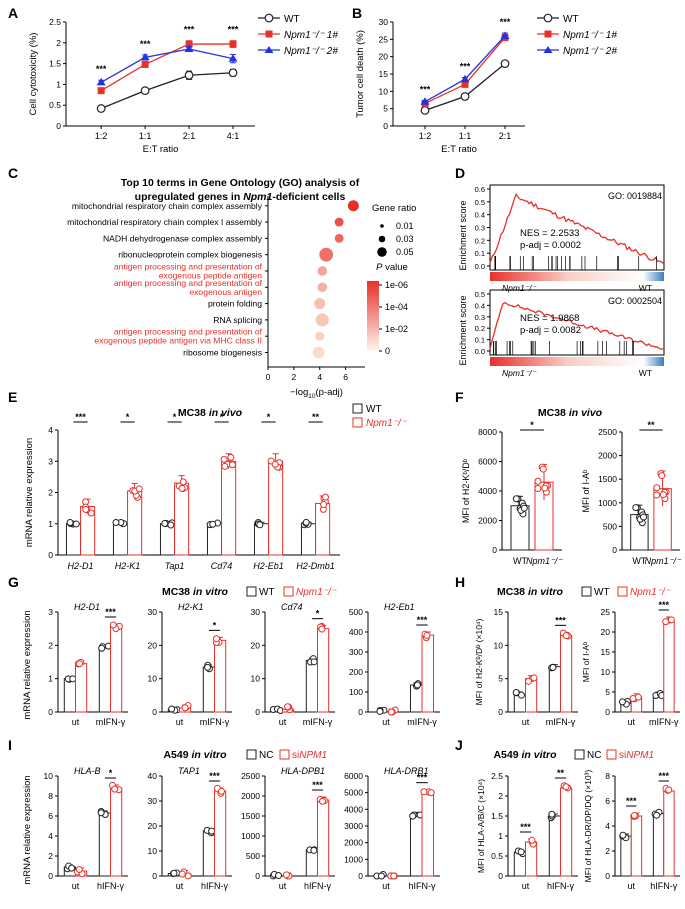 The height and width of the screenshot is (909, 685). I want to click on panel-j-1-y-tick-label: 6, so click(607, 801).